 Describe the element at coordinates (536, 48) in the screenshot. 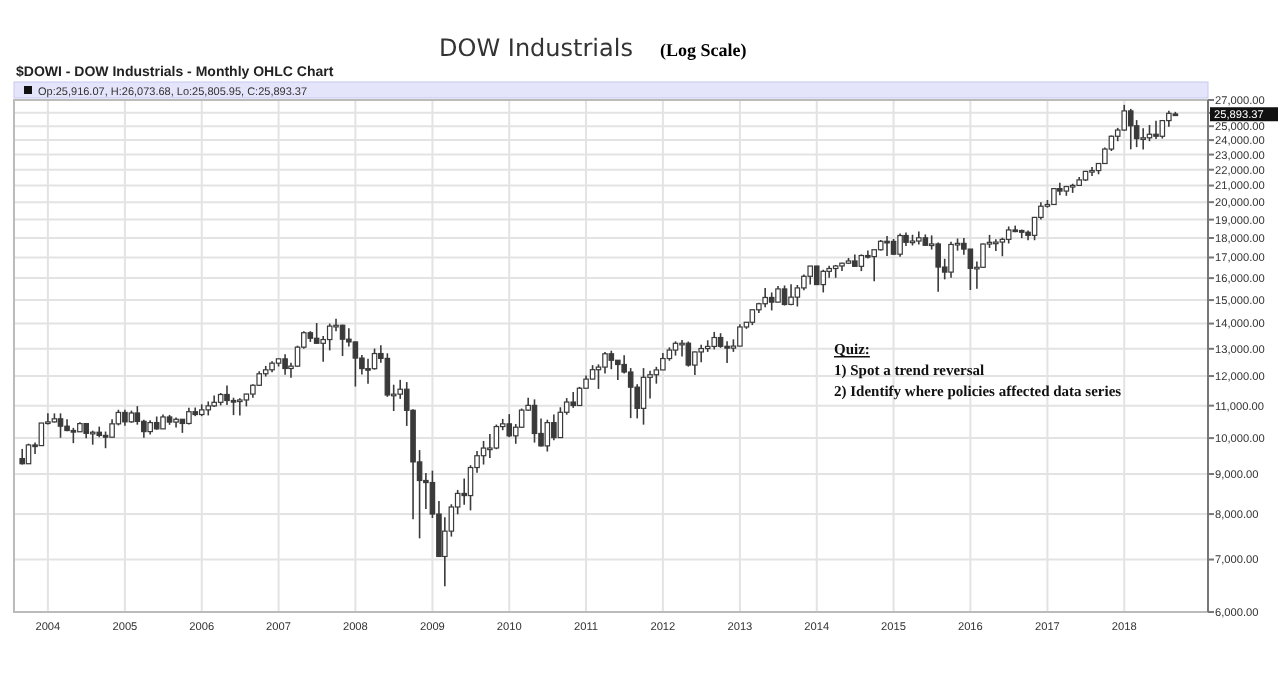

I see `chart-title: DOW Industrials` at that location.